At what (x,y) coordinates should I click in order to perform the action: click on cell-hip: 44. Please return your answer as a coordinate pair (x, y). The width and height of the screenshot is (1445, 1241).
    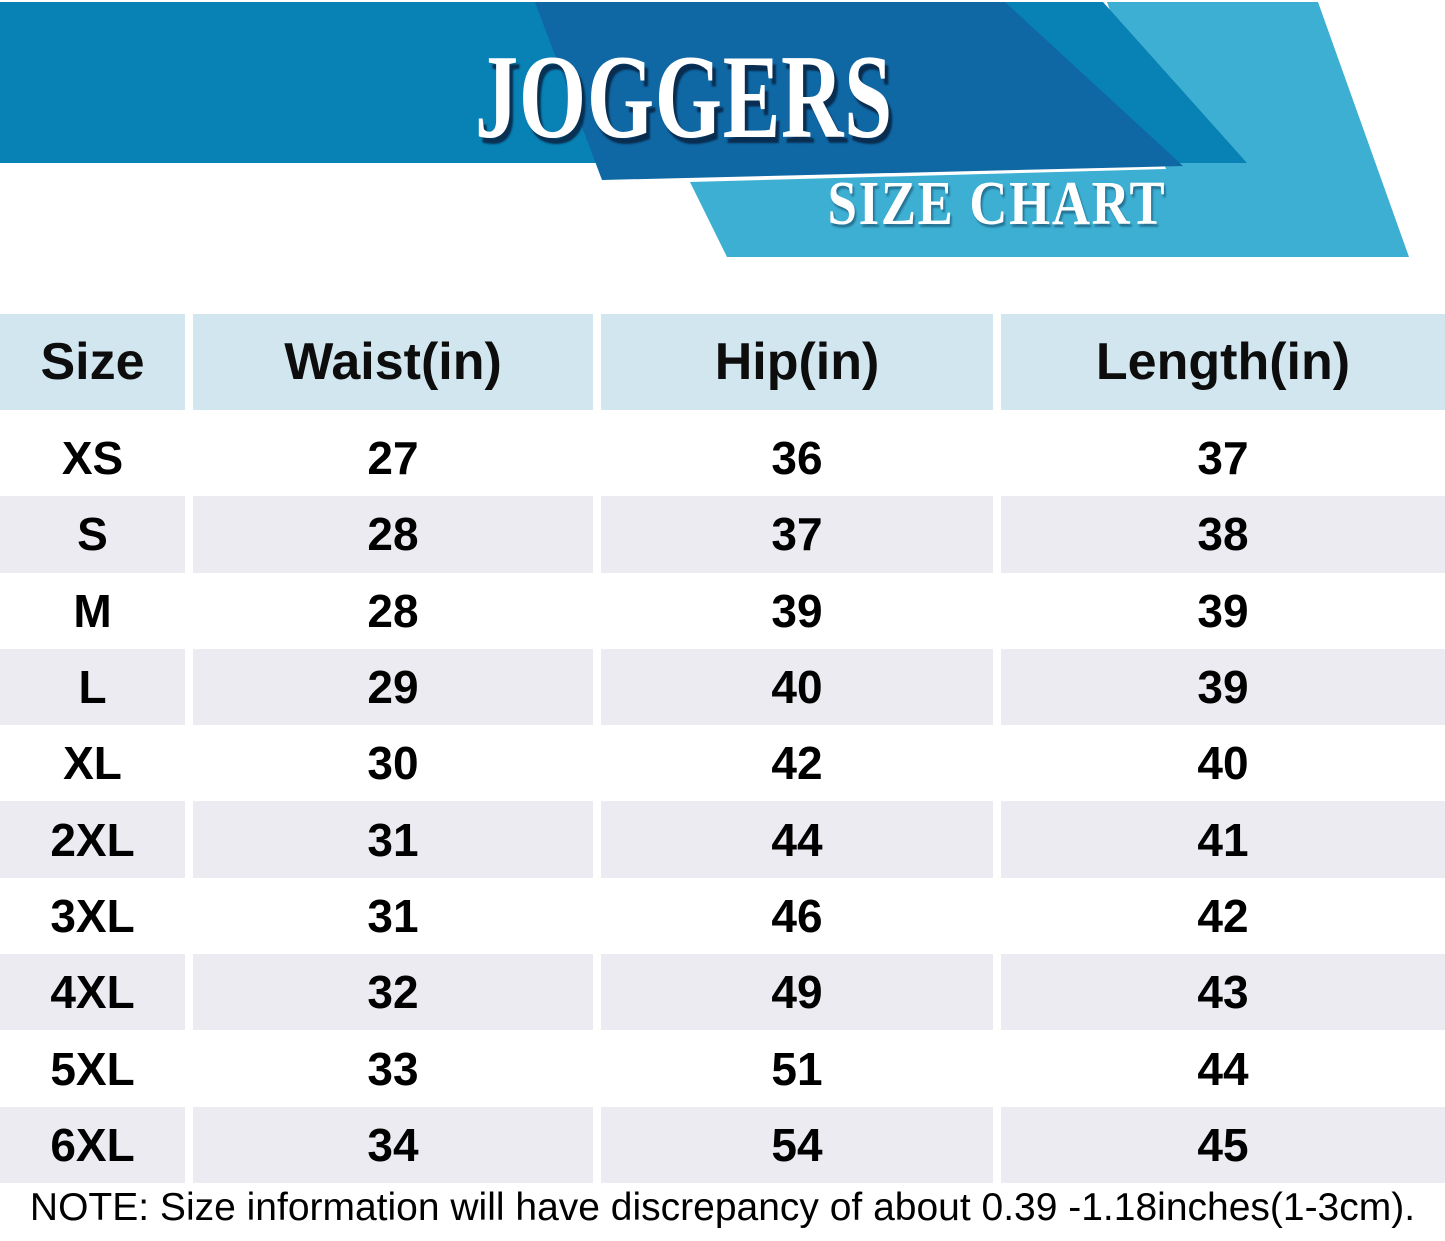
    Looking at the image, I should click on (797, 839).